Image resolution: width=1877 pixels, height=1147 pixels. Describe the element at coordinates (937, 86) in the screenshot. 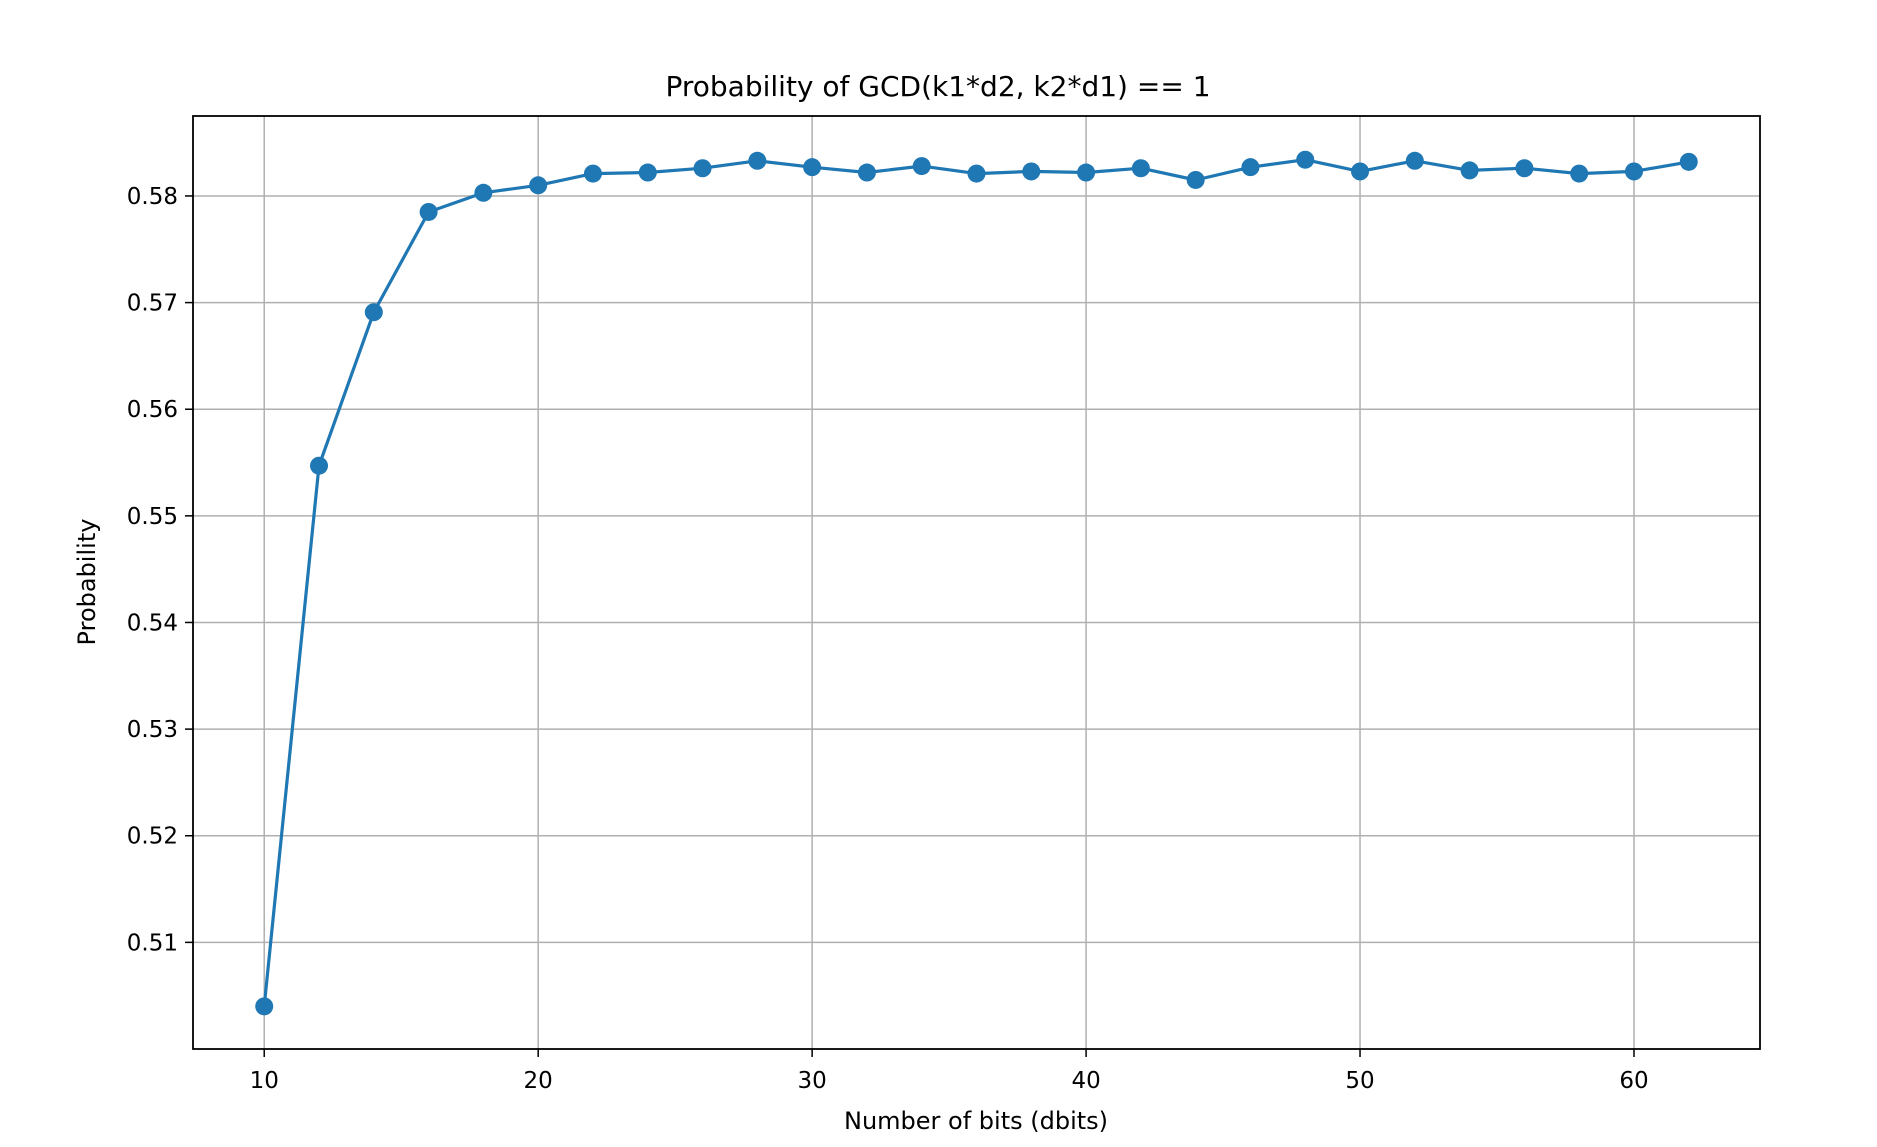

I see `chart-title: Probability of GCD(k1*d2, k2*d1) == 1` at that location.